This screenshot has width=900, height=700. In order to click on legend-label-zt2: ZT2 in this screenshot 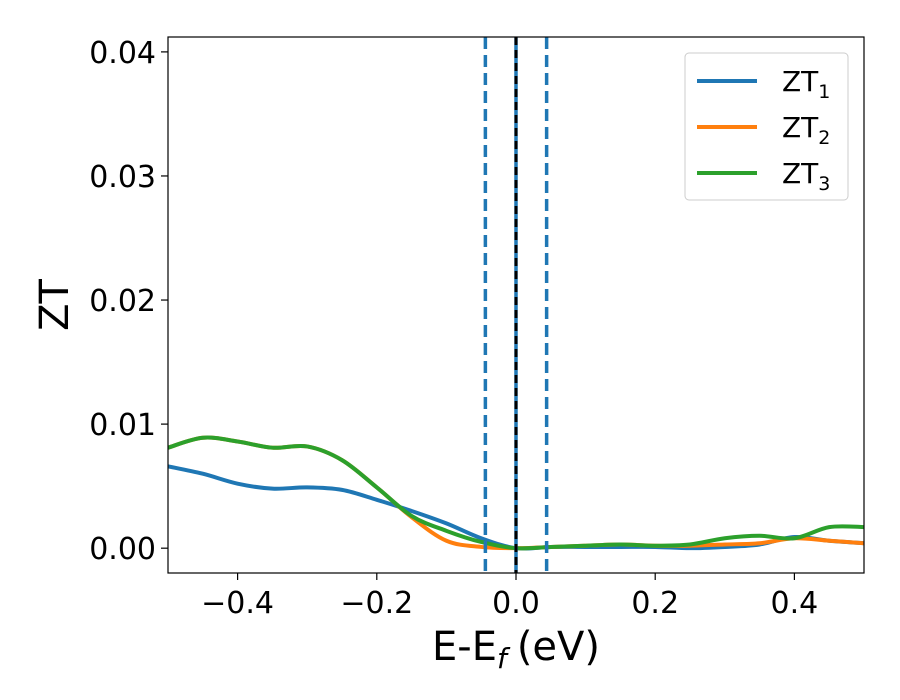, I will do `click(806, 130)`.